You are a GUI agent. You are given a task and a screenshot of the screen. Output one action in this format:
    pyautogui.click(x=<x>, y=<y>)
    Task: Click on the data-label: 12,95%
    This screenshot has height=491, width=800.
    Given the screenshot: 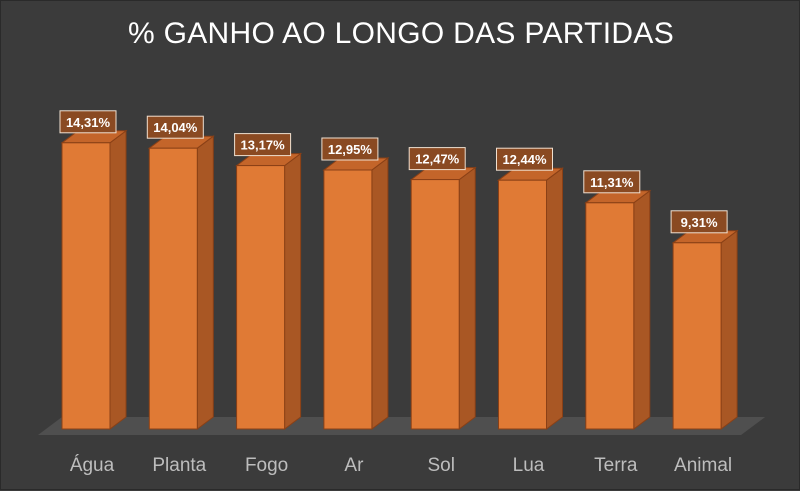 What is the action you would take?
    pyautogui.click(x=350, y=149)
    